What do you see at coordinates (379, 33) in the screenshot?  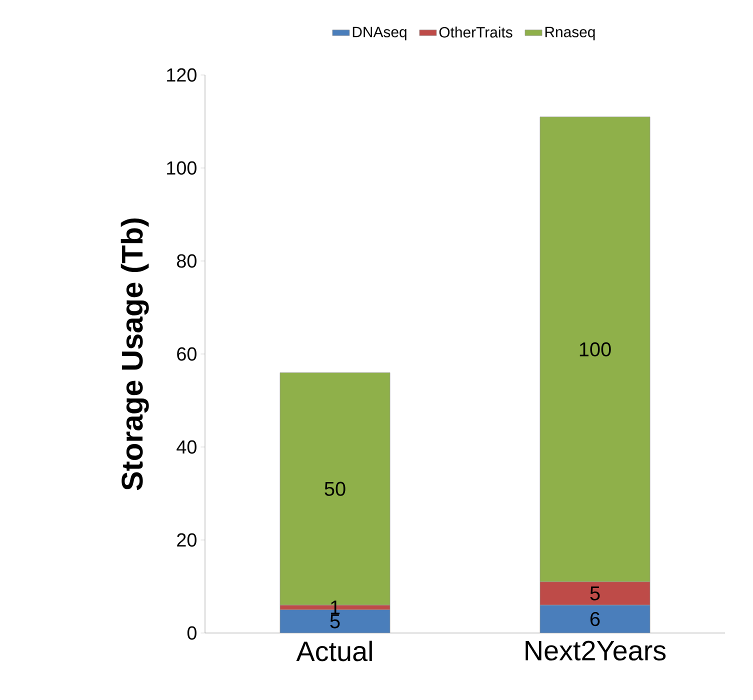 I see `legend-label: DNAseq` at bounding box center [379, 33].